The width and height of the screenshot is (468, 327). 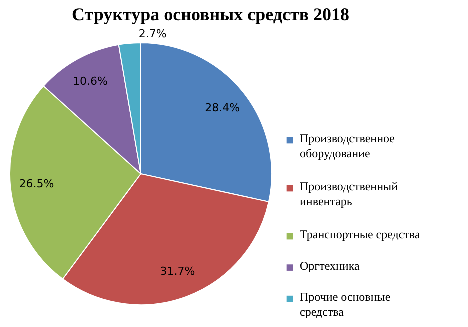 What do you see at coordinates (152, 34) in the screenshot?
I see `data-label: 2.7%` at bounding box center [152, 34].